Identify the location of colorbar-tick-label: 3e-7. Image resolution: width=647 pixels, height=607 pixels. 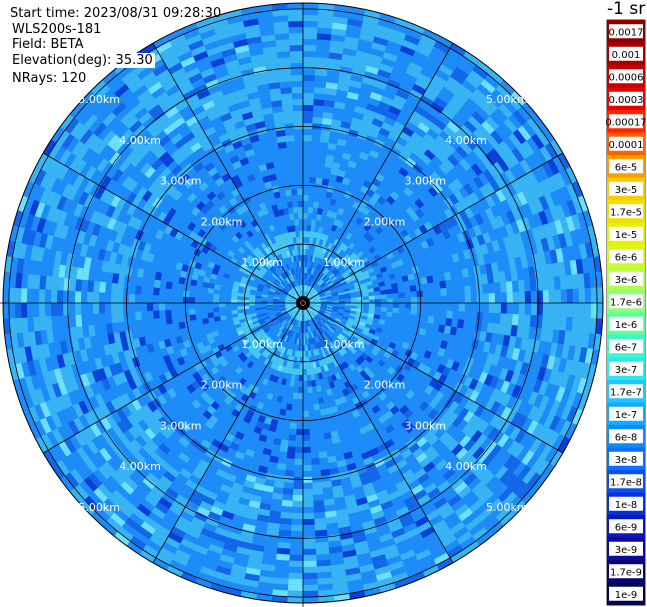
(626, 370).